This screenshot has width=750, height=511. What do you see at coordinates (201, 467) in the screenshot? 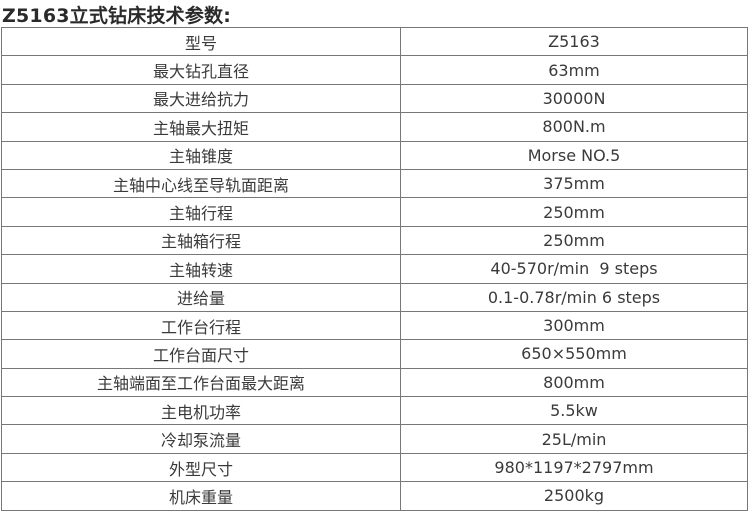
I see `spec-label: 外型尺寸` at bounding box center [201, 467].